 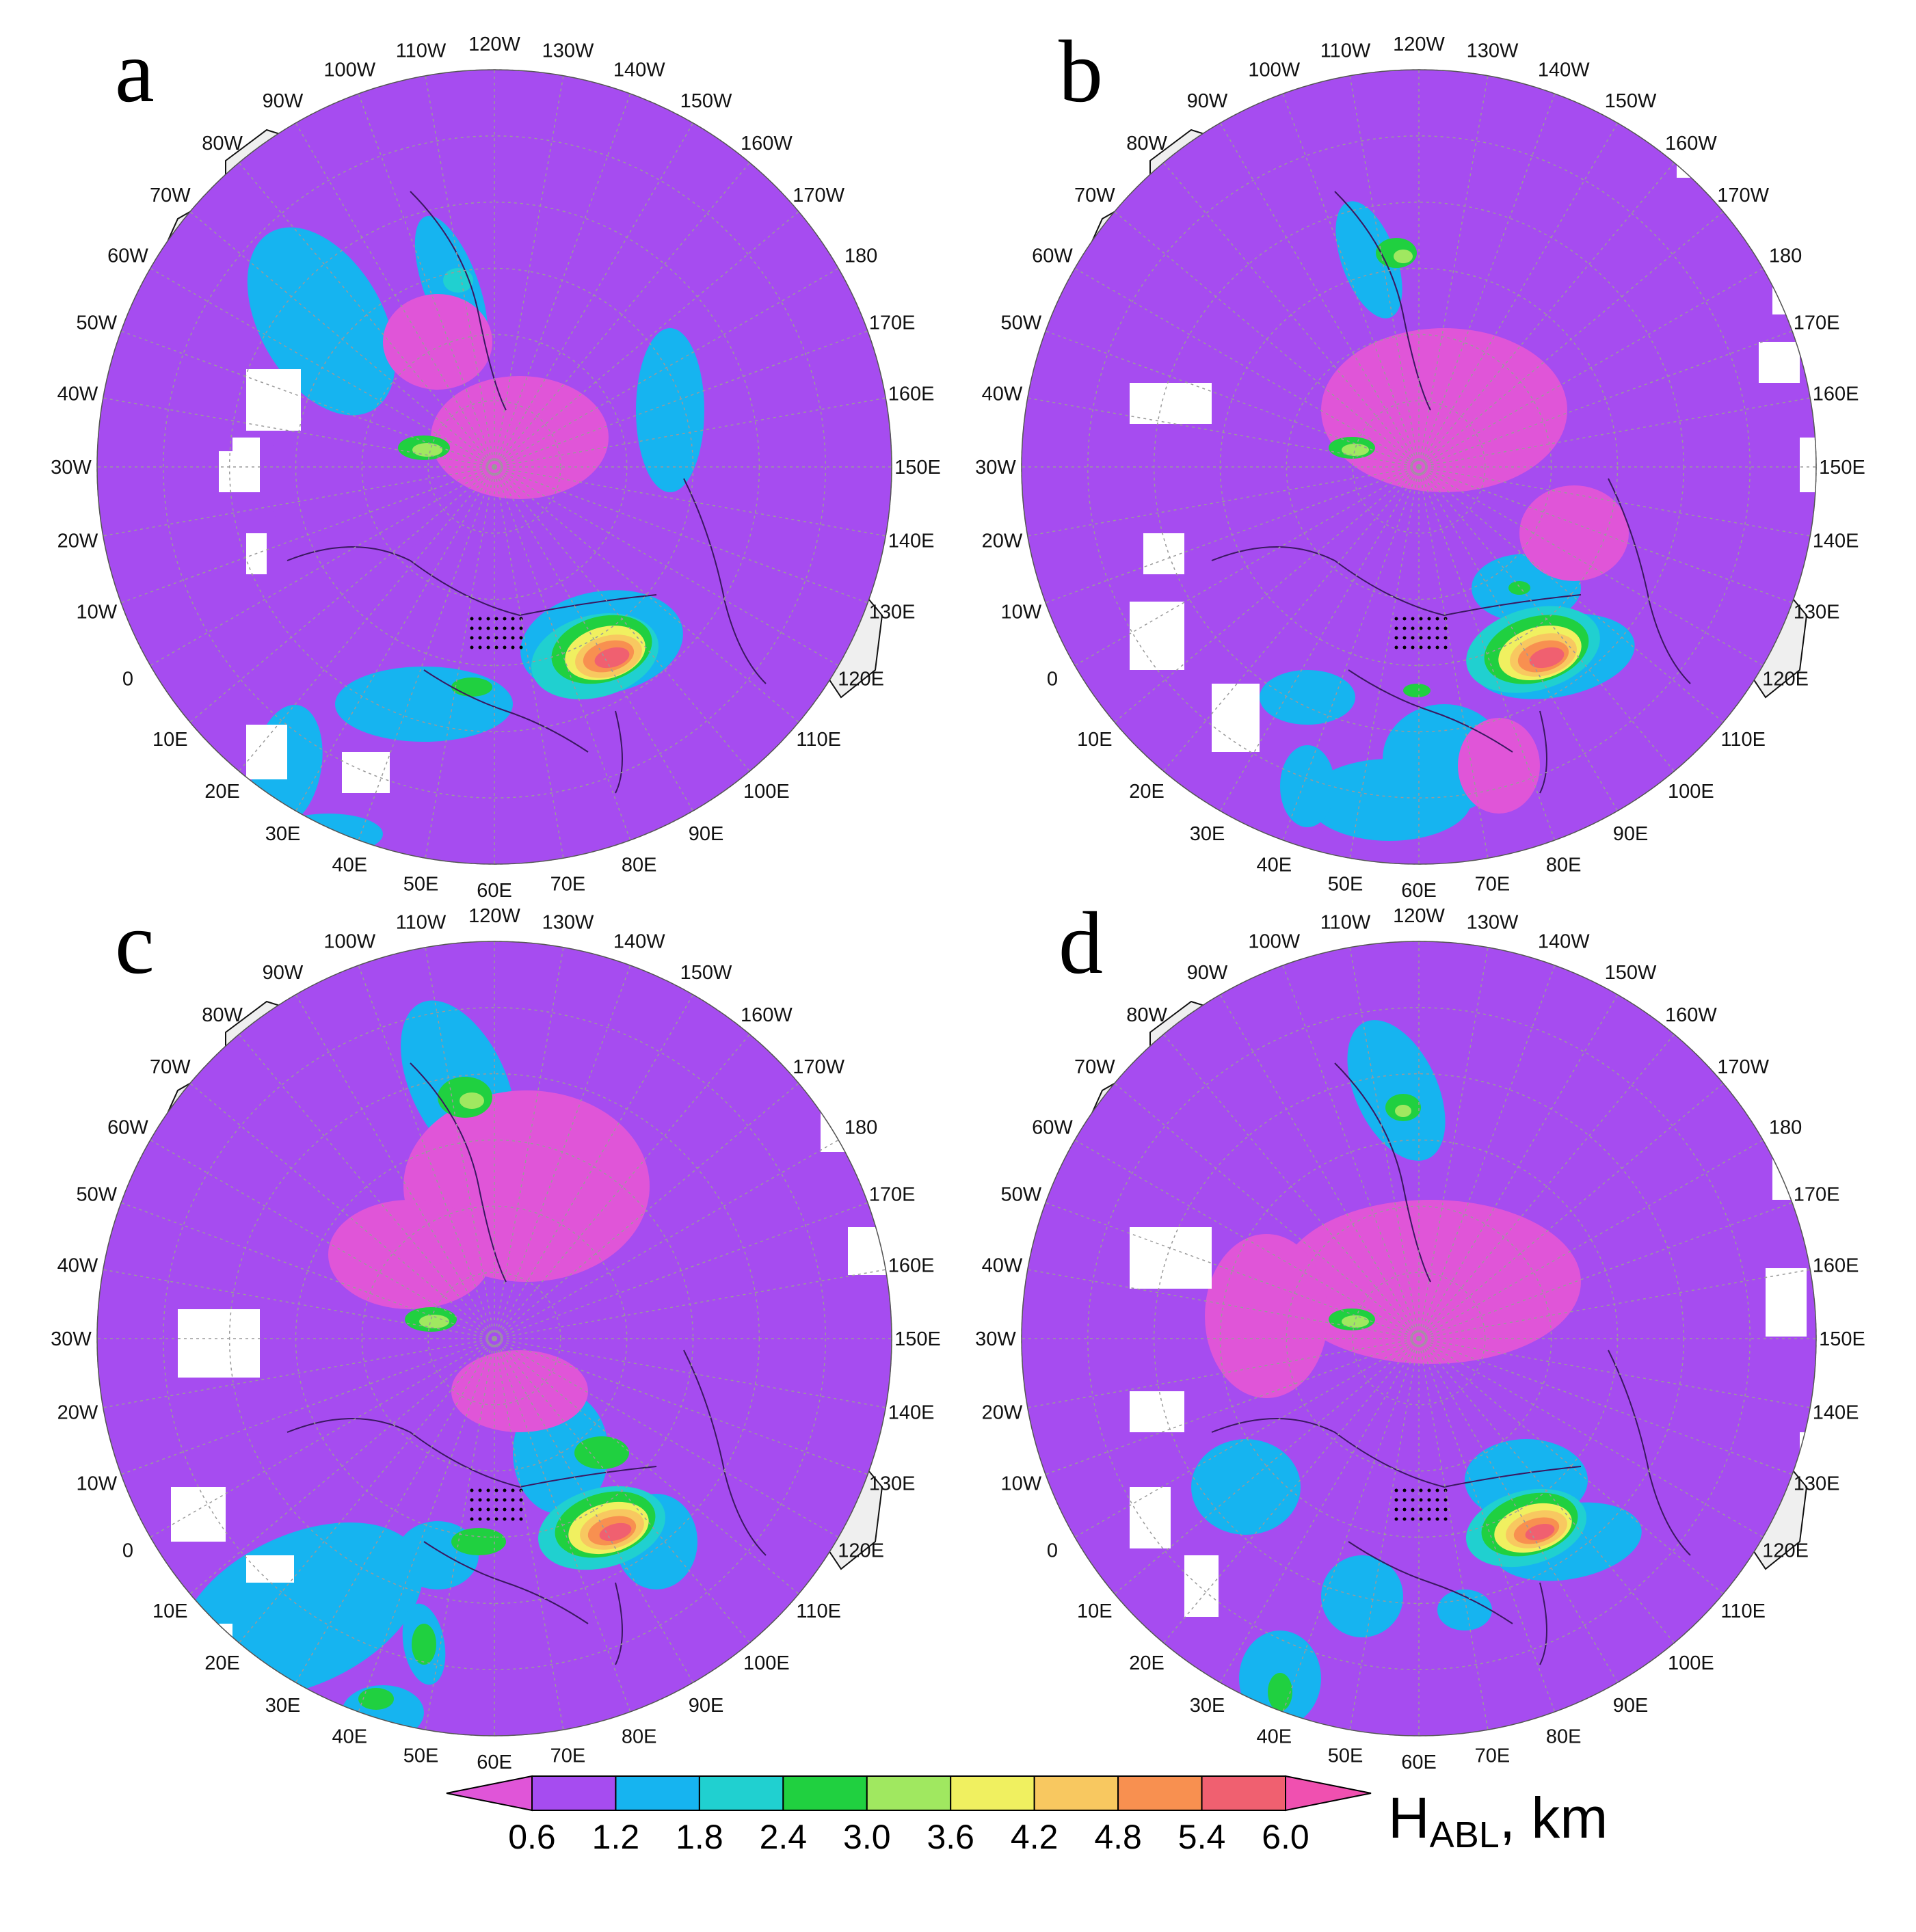 I want to click on longitude-label: 160W, so click(x=1691, y=144).